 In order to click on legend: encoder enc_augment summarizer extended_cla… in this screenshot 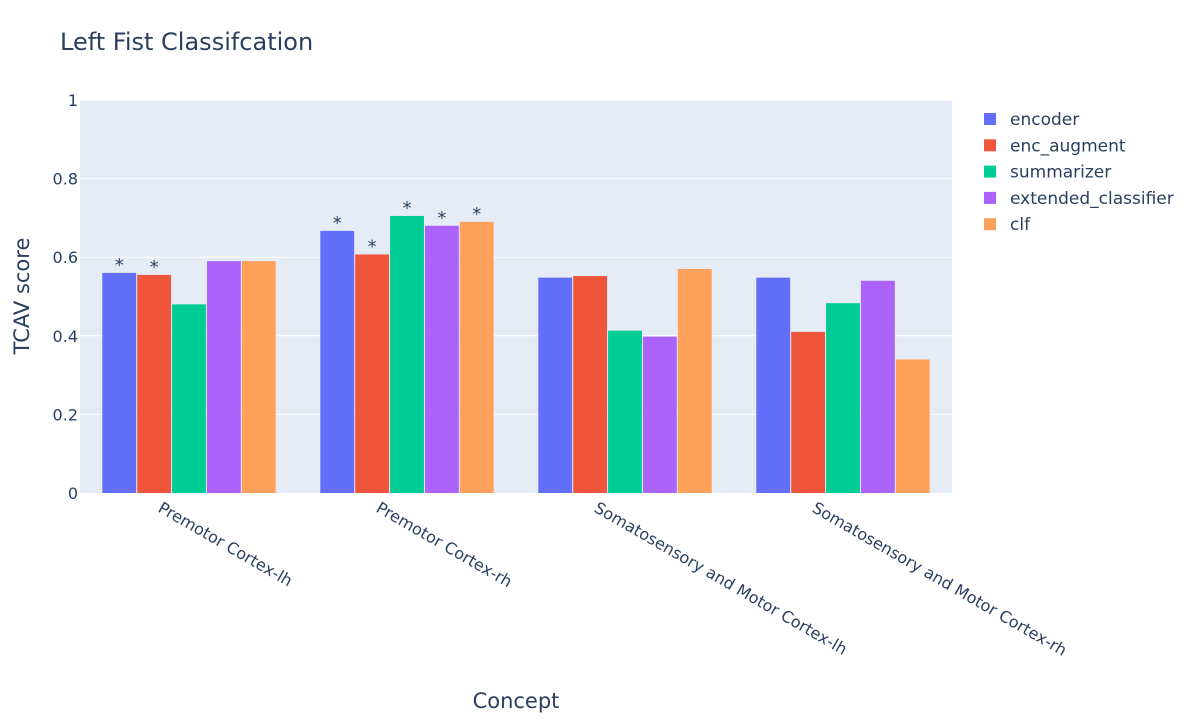, I will do `click(1079, 172)`.